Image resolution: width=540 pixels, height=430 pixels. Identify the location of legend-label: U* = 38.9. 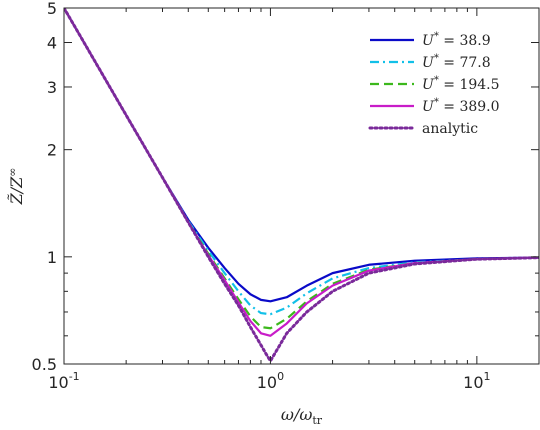
(456, 40).